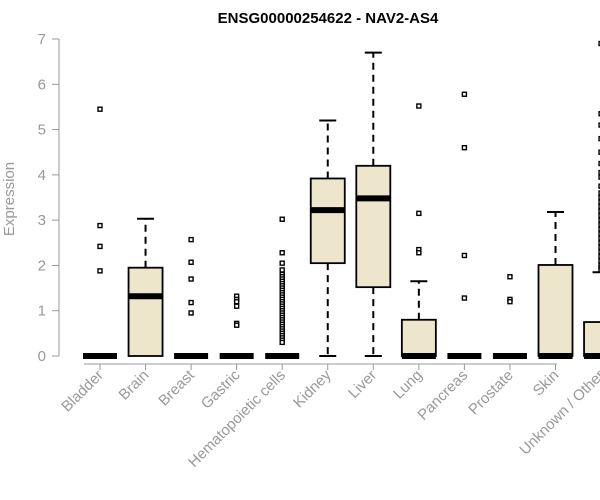  What do you see at coordinates (42, 311) in the screenshot?
I see `y-tick-label: 1` at bounding box center [42, 311].